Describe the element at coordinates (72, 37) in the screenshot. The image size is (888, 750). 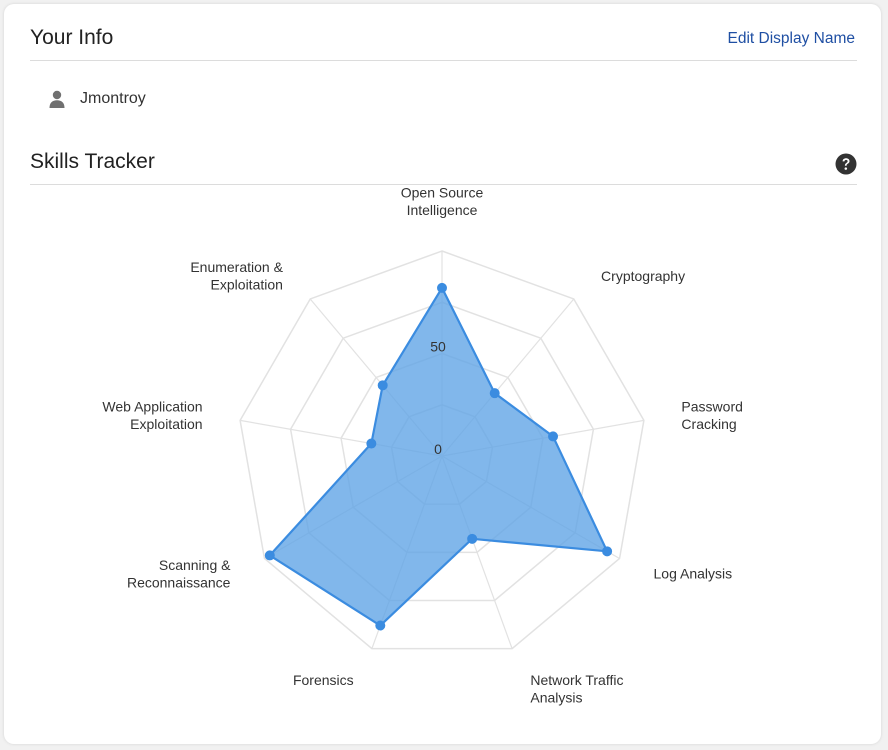
I see `your-info-title: Your Info` at that location.